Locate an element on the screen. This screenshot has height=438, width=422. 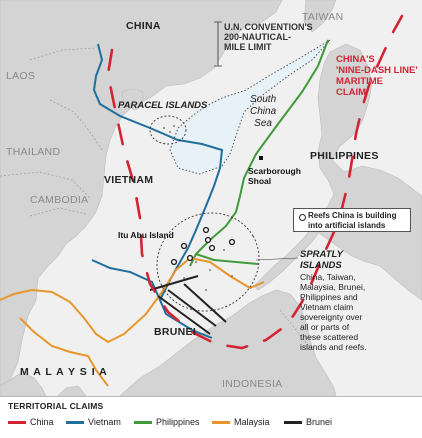
legend-swatch-philippines is located at coordinates (143, 422).